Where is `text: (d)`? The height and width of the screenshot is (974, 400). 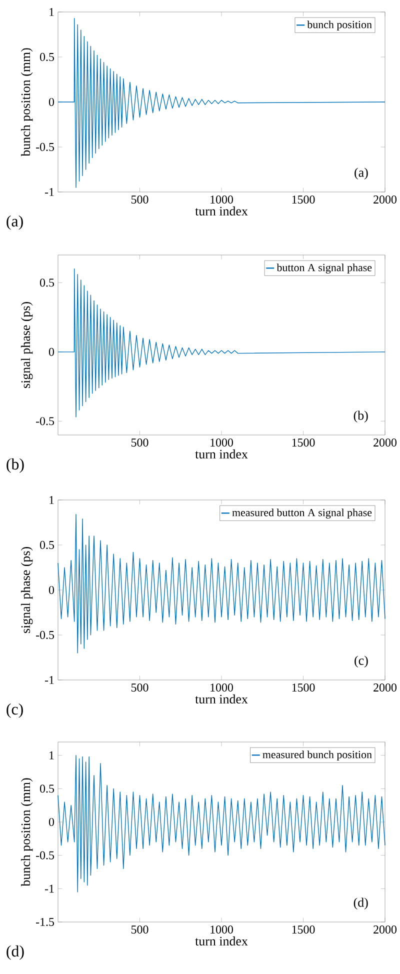 text: (d) is located at coordinates (15, 952).